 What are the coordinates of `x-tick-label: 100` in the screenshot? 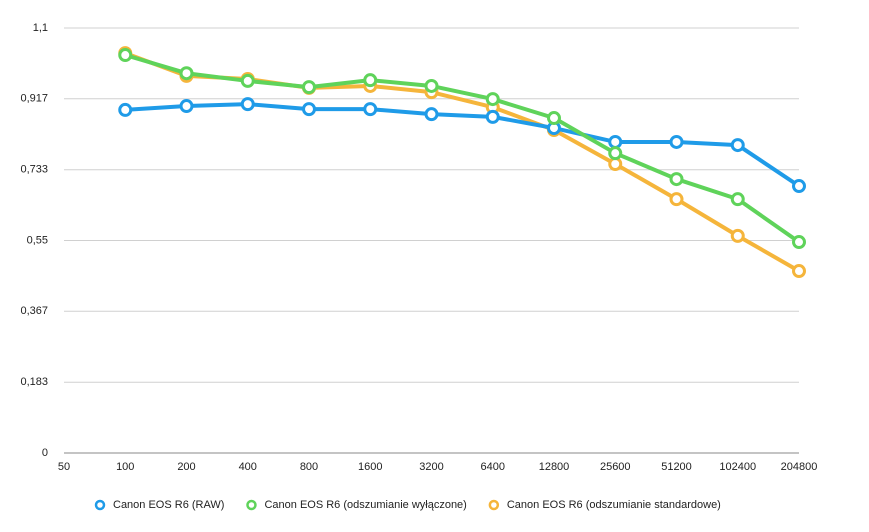 It's located at (125, 467).